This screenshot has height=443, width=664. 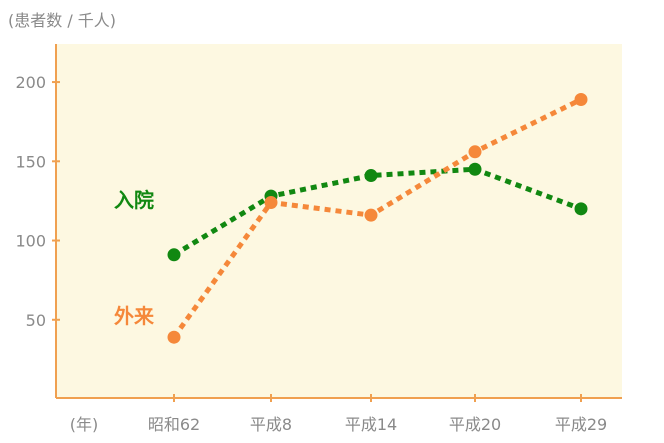 What do you see at coordinates (30, 241) in the screenshot?
I see `y-tick-label: 100` at bounding box center [30, 241].